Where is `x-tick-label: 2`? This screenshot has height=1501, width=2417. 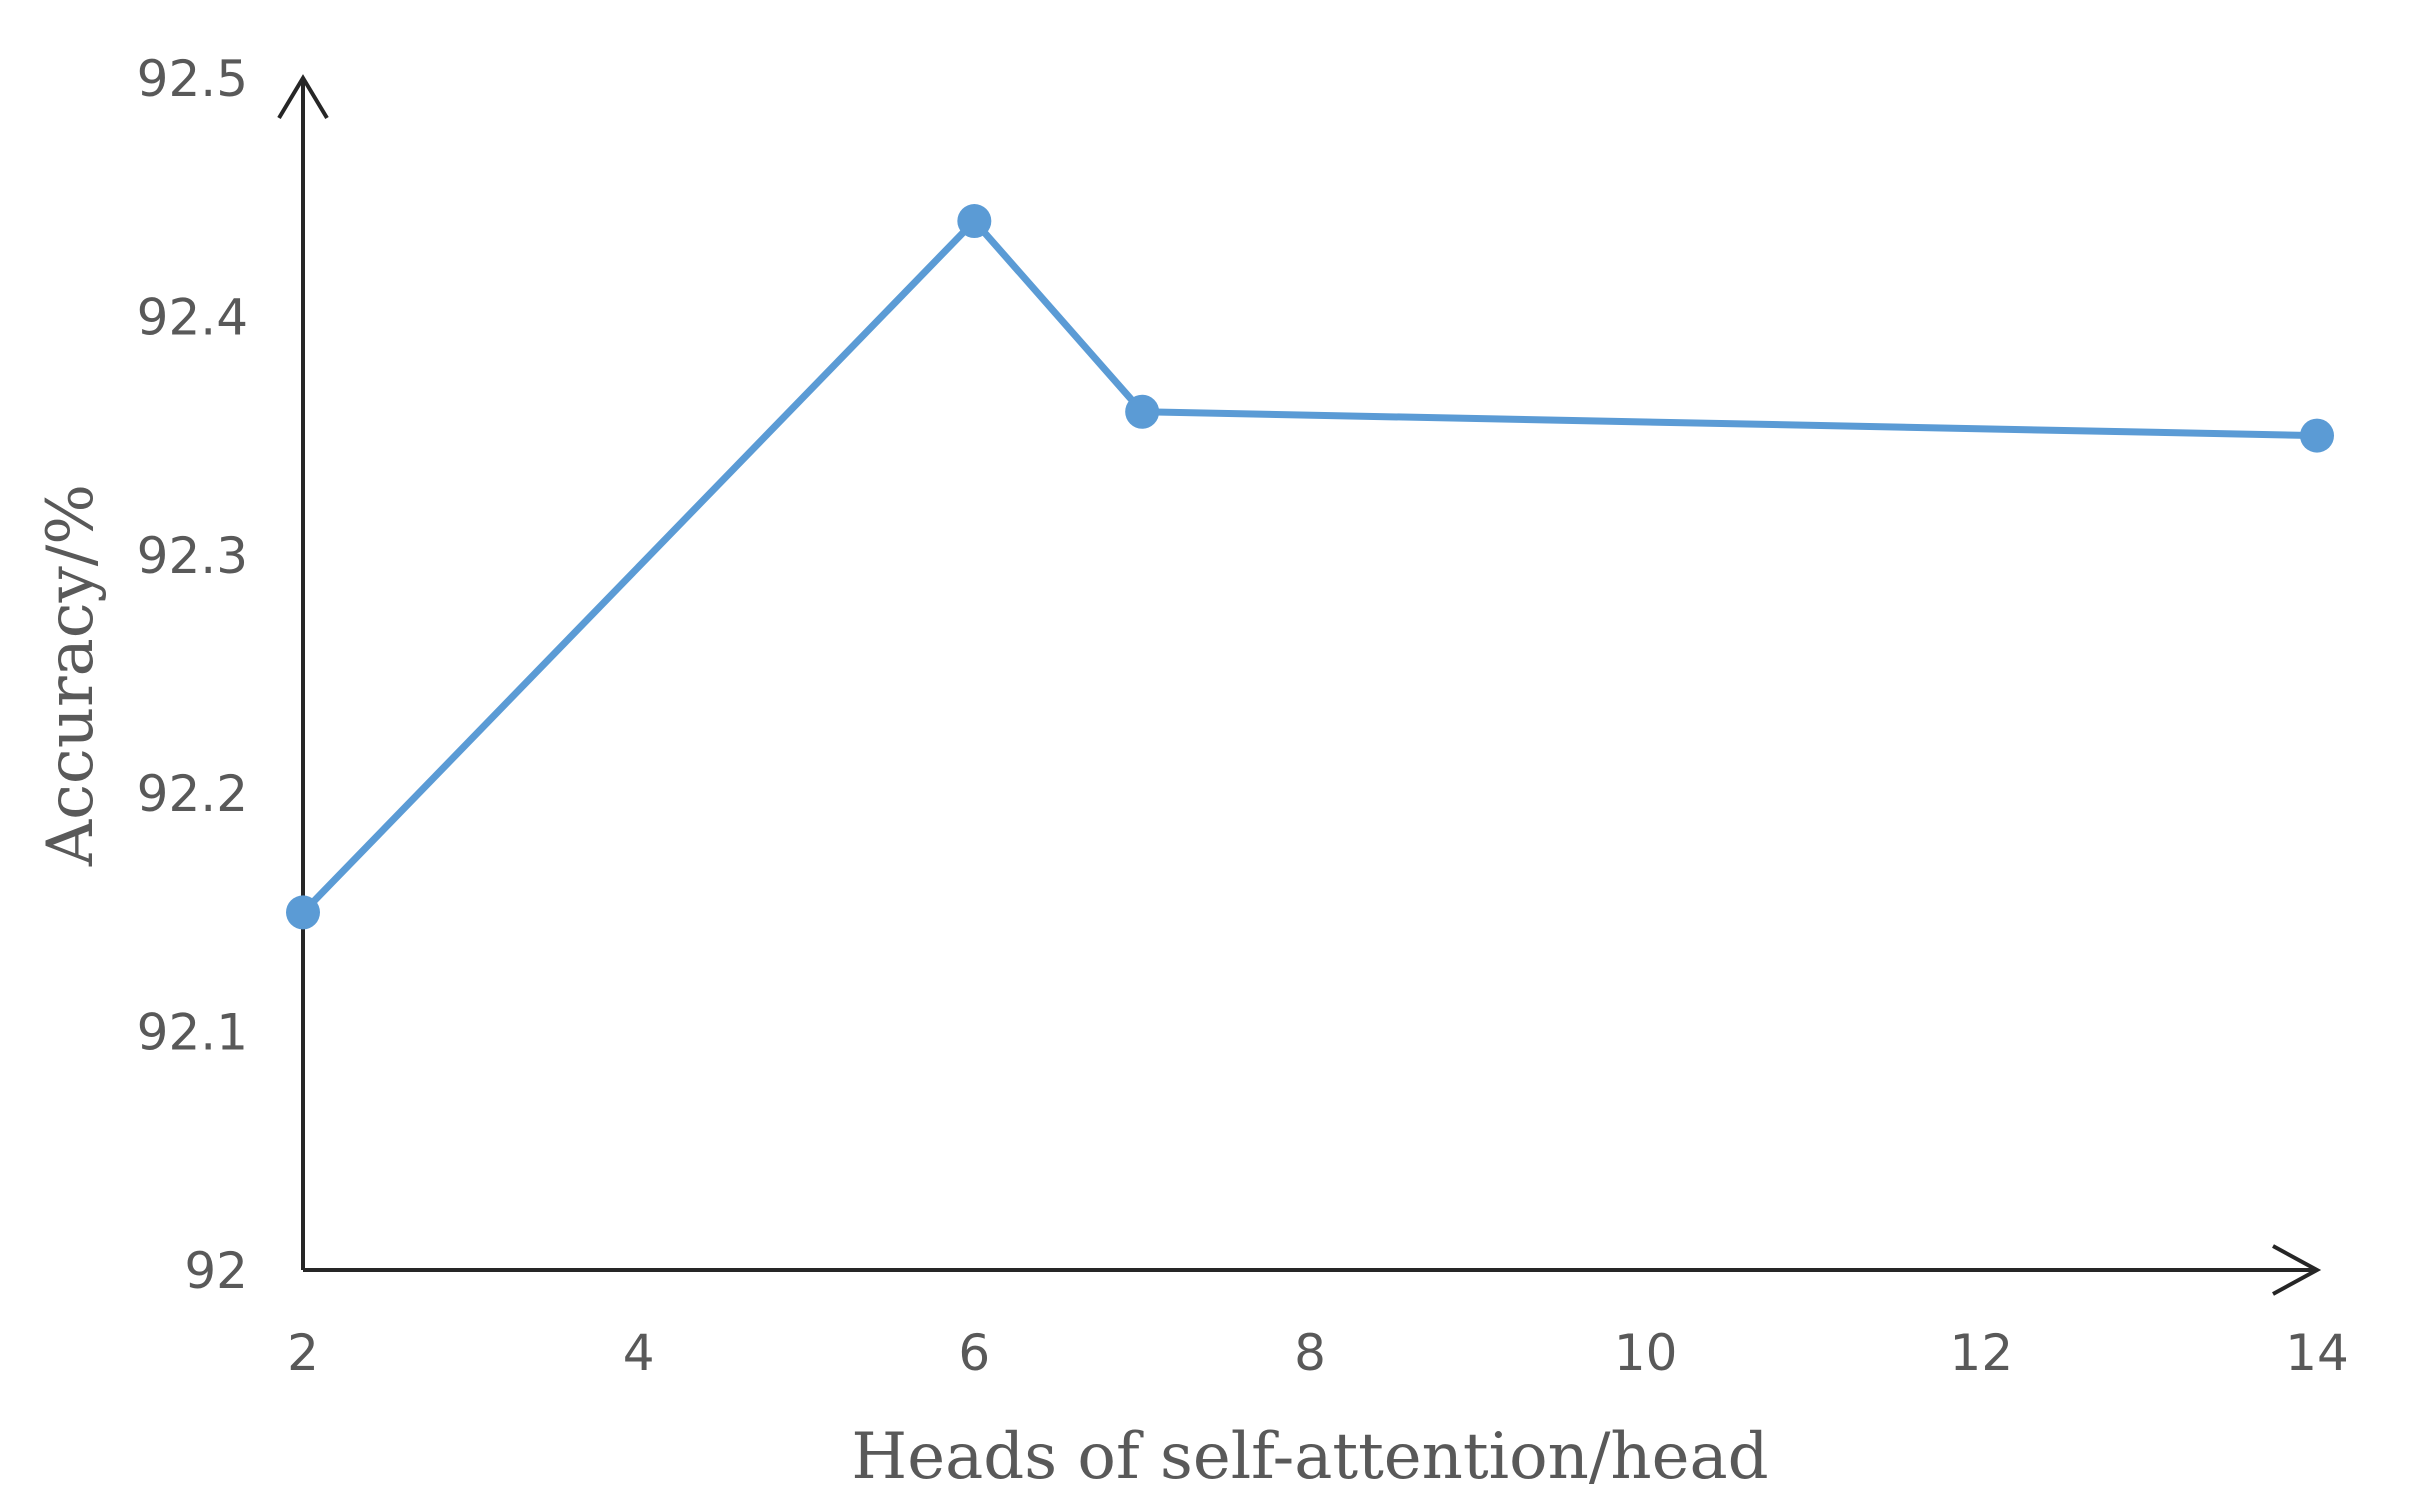 x-tick-label: 2 is located at coordinates (303, 1353).